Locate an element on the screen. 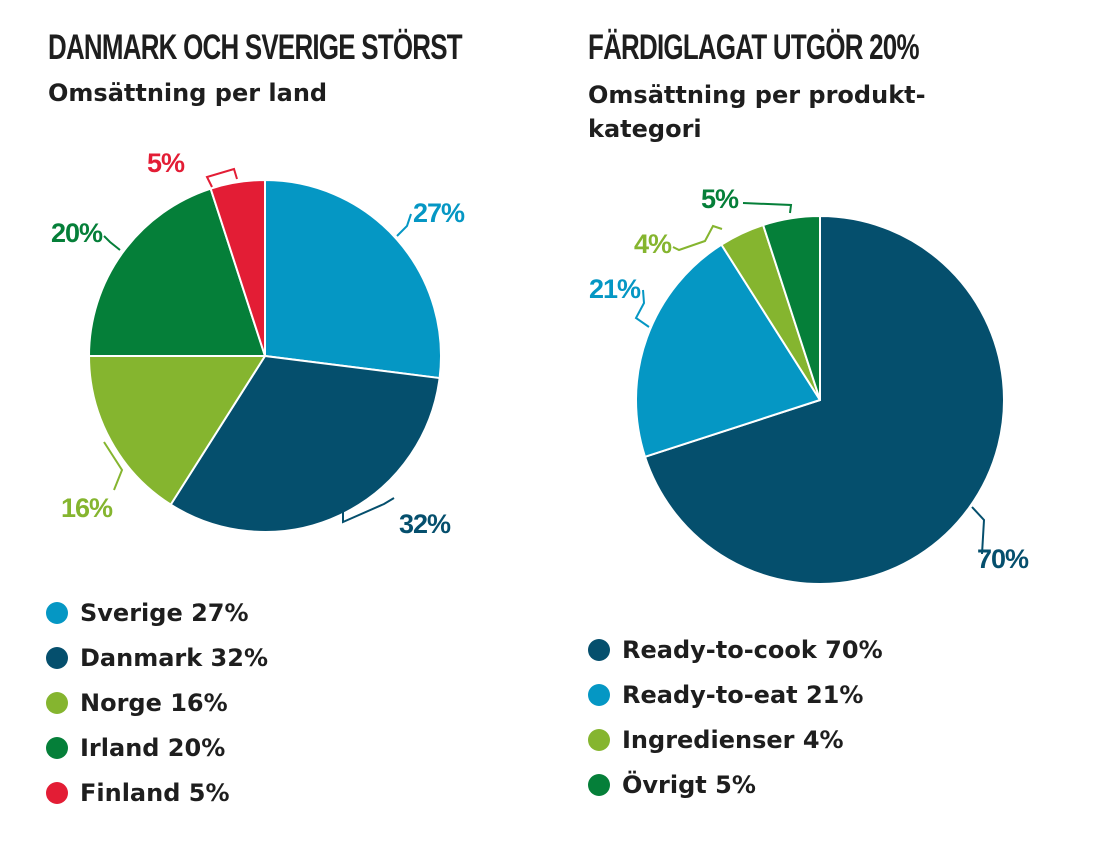 Image resolution: width=1100 pixels, height=850 pixels. right-chart-title: FÄRDIGLAGAT UTGÖR 20% is located at coordinates (754, 47).